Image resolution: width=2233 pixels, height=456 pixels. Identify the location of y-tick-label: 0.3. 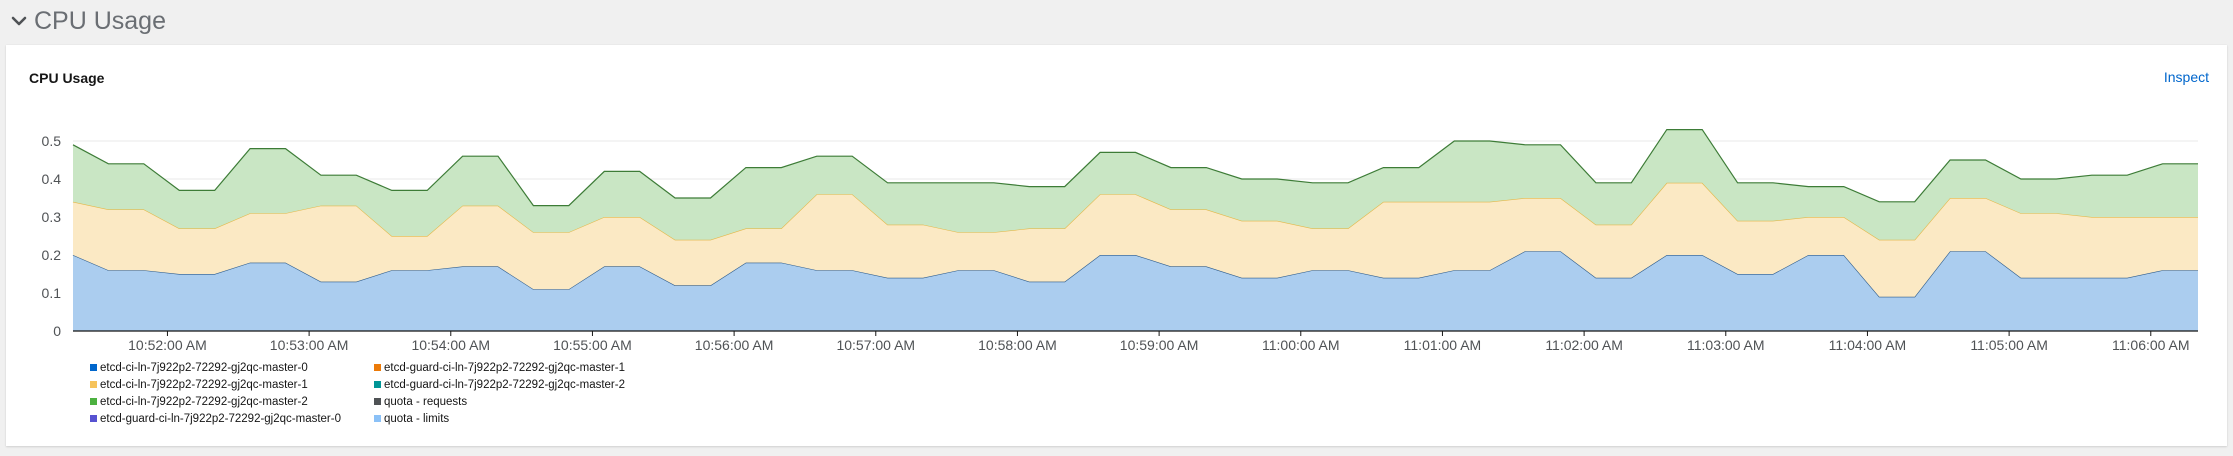
(52, 217).